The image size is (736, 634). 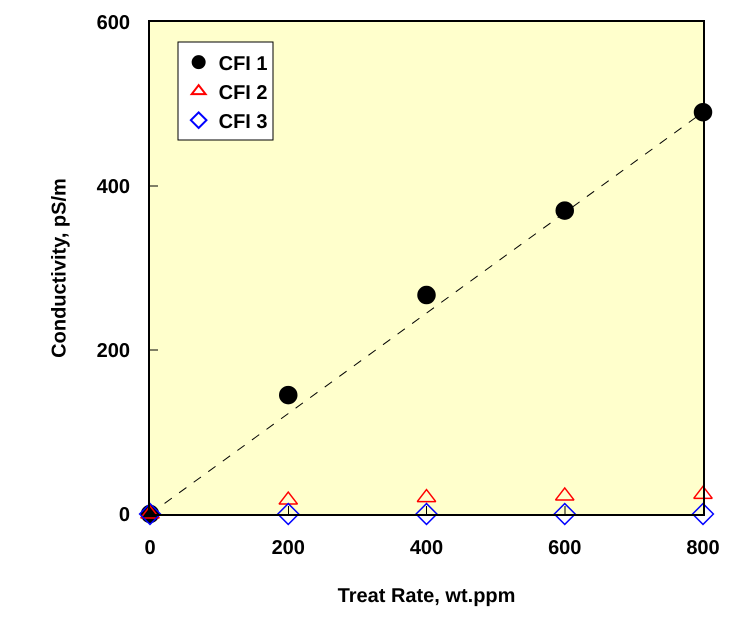 I want to click on x-tick-label: 200, so click(x=288, y=548).